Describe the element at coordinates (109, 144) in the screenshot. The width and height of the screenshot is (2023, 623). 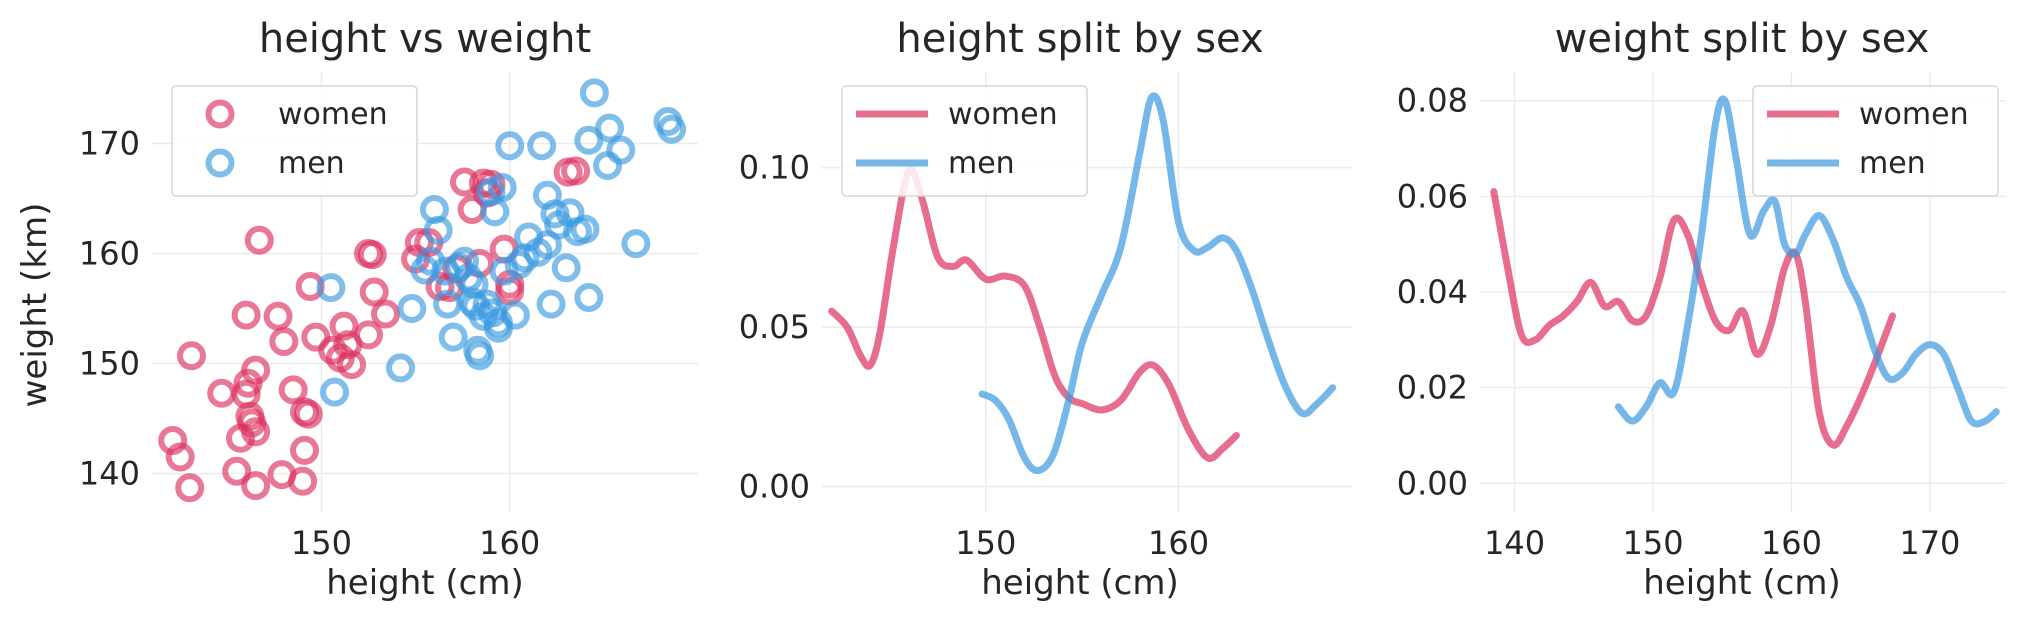
I see `y-tick-label: 170` at that location.